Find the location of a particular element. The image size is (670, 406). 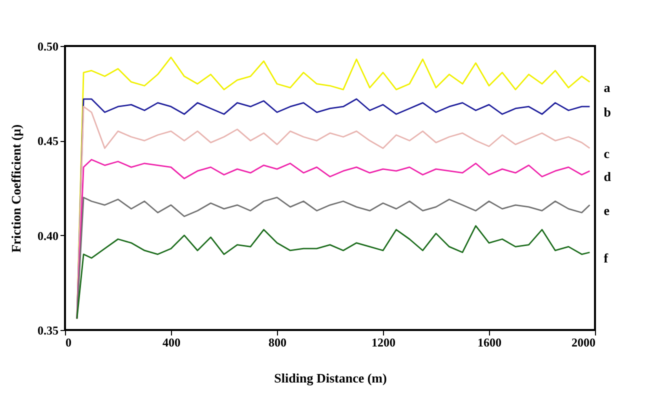

y-tick-label: 0.45 is located at coordinates (48, 141).